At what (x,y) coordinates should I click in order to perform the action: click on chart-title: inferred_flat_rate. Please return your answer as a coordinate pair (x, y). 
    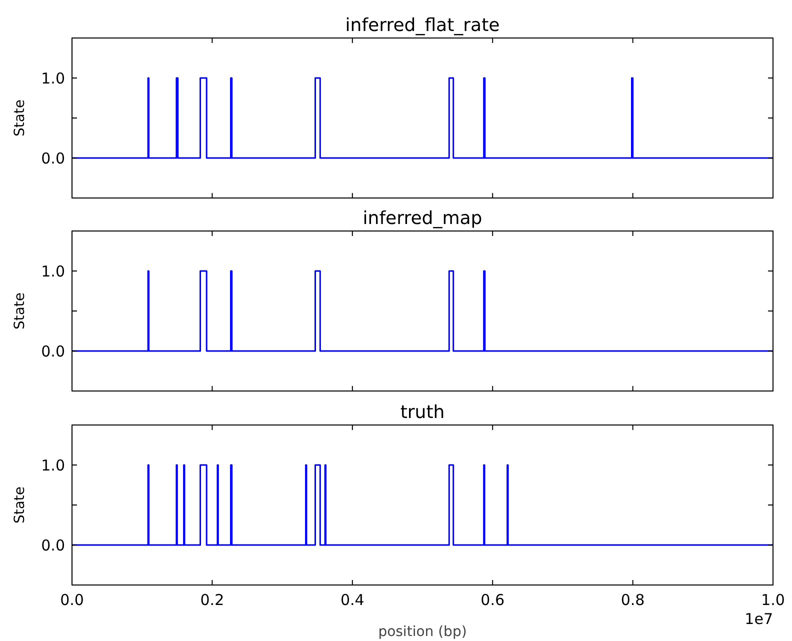
    Looking at the image, I should click on (422, 25).